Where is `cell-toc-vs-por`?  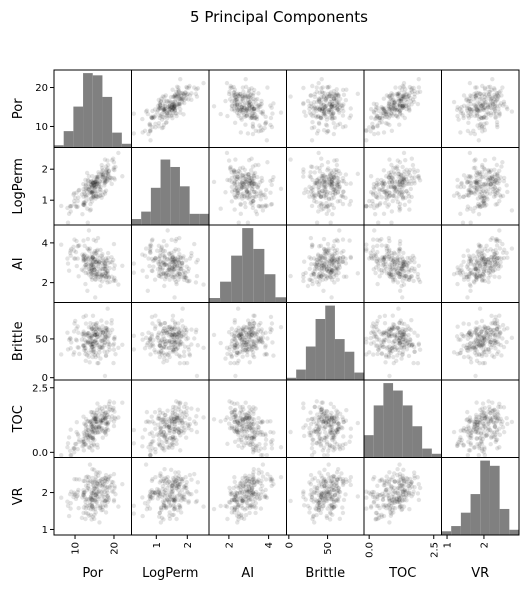
cell-toc-vs-por is located at coordinates (92, 418).